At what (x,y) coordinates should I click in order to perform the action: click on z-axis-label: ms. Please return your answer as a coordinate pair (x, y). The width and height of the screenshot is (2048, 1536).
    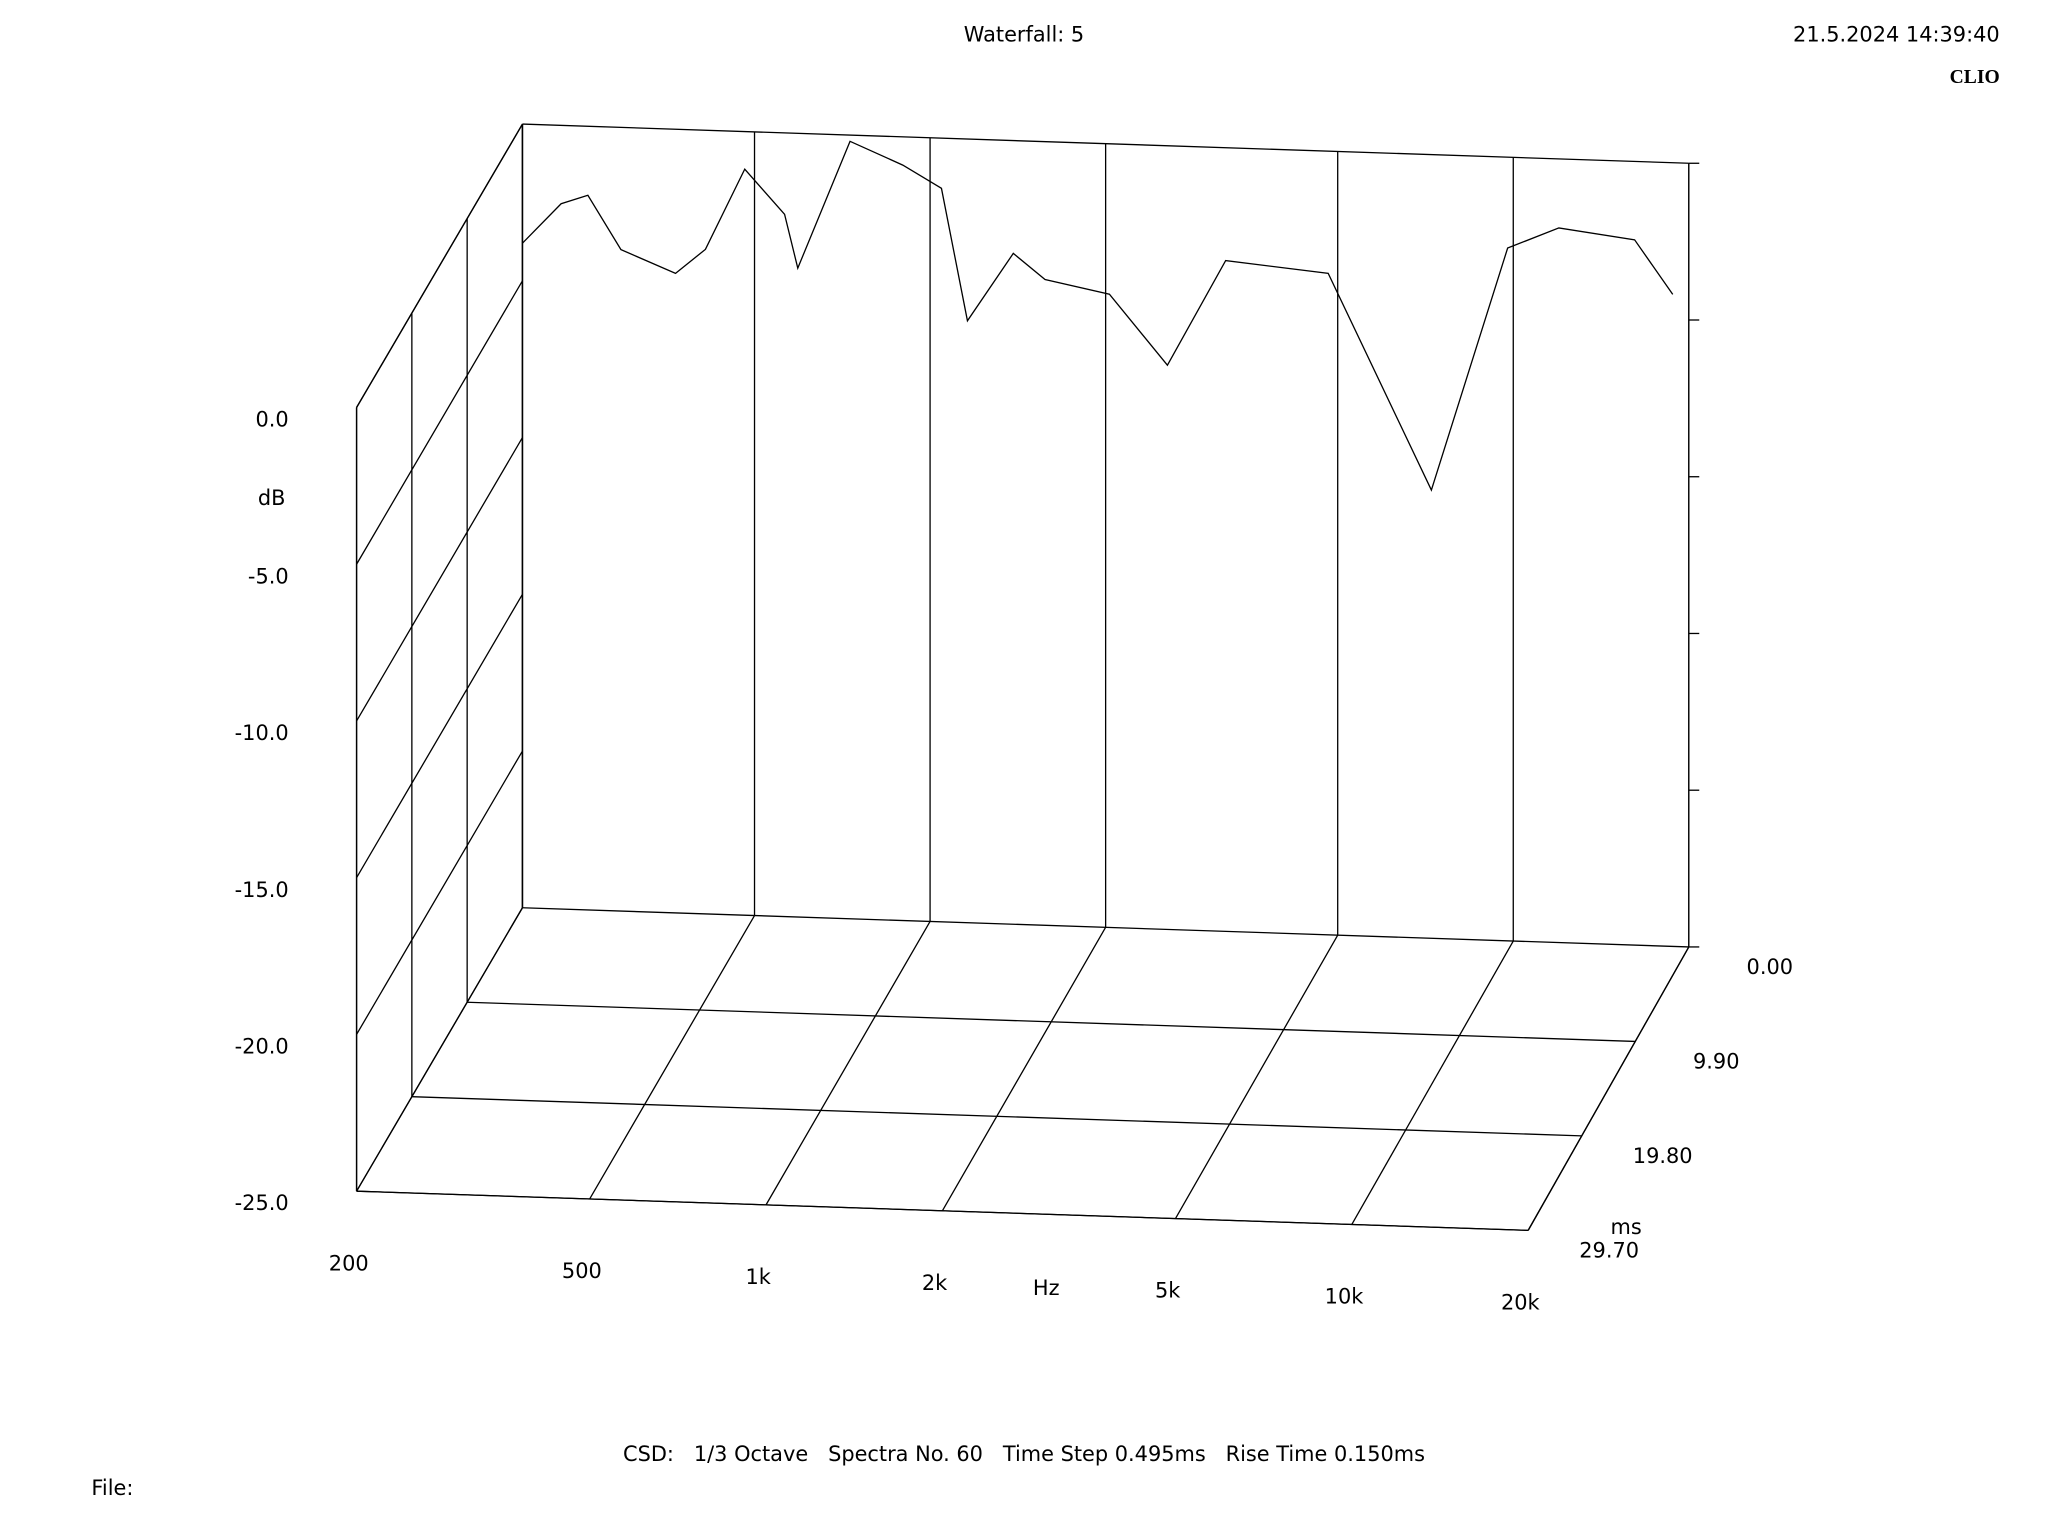
    Looking at the image, I should click on (1626, 1227).